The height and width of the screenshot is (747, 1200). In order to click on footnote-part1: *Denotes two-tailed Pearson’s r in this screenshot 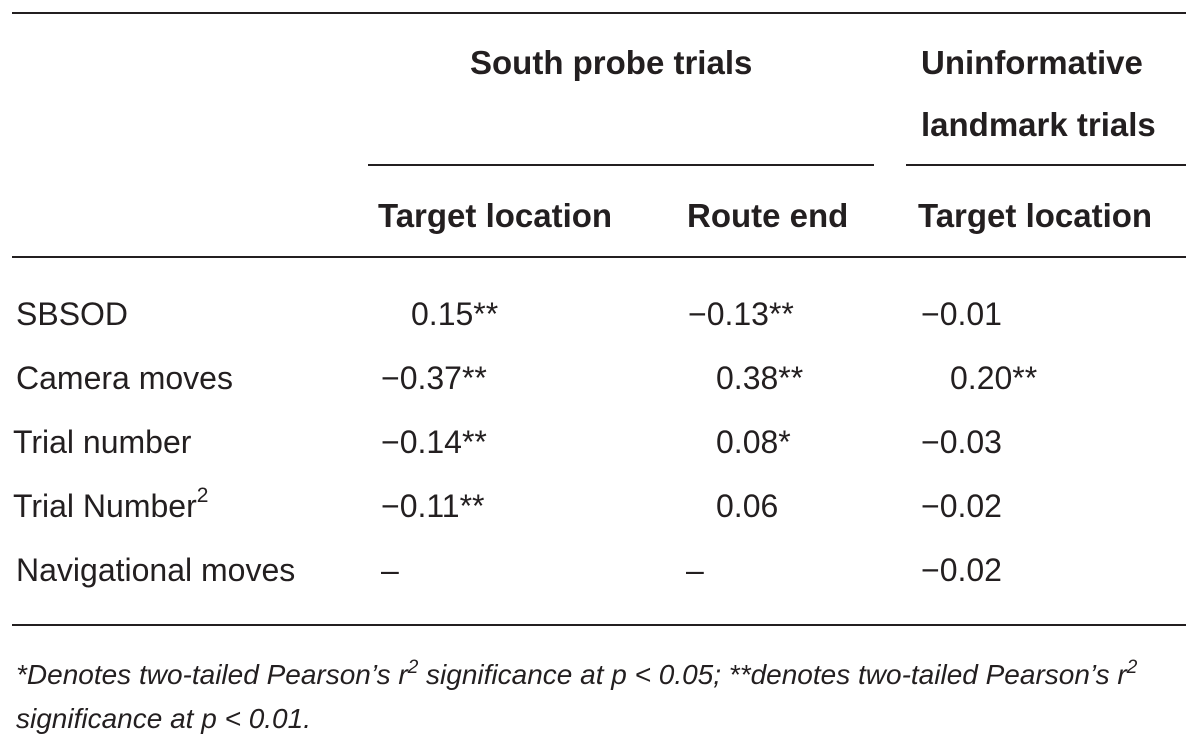, I will do `click(212, 674)`.